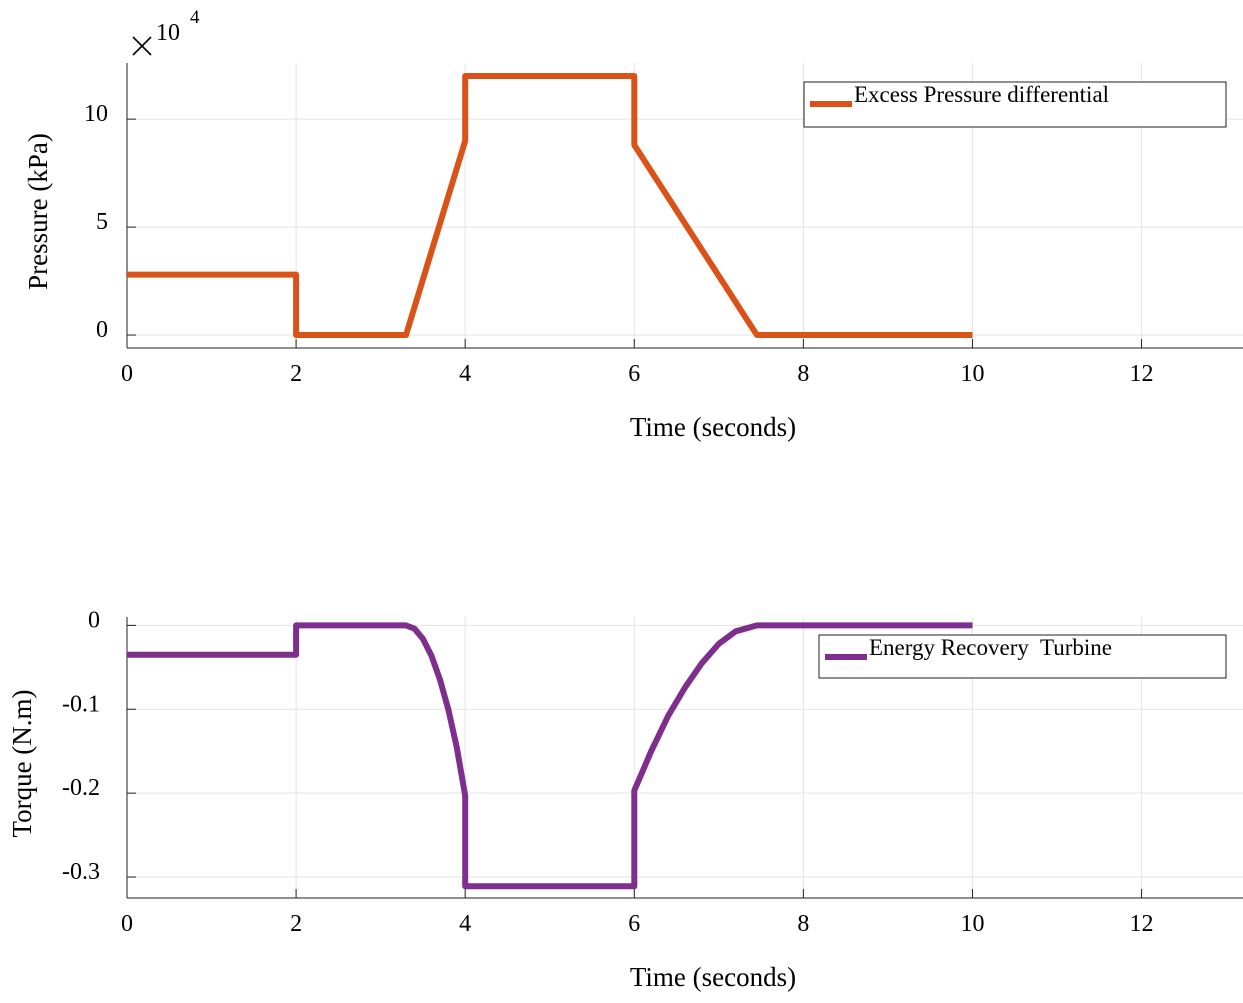 Image resolution: width=1243 pixels, height=1003 pixels. Describe the element at coordinates (22, 763) in the screenshot. I see `y-axis-title: Torque (N.m)` at that location.